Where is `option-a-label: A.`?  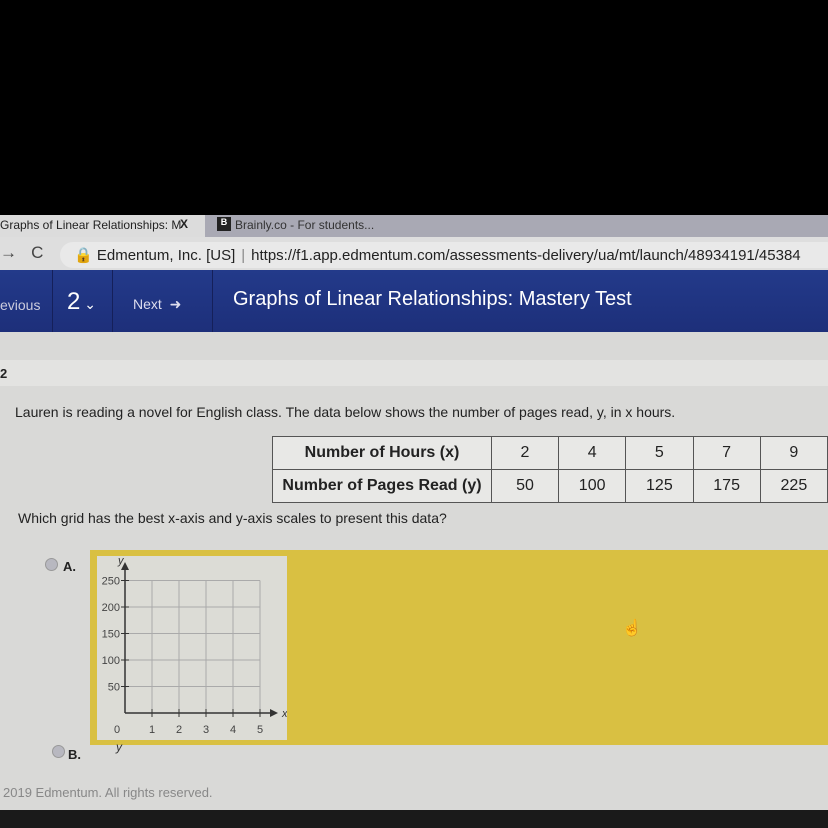
option-a-label: A. is located at coordinates (69, 566).